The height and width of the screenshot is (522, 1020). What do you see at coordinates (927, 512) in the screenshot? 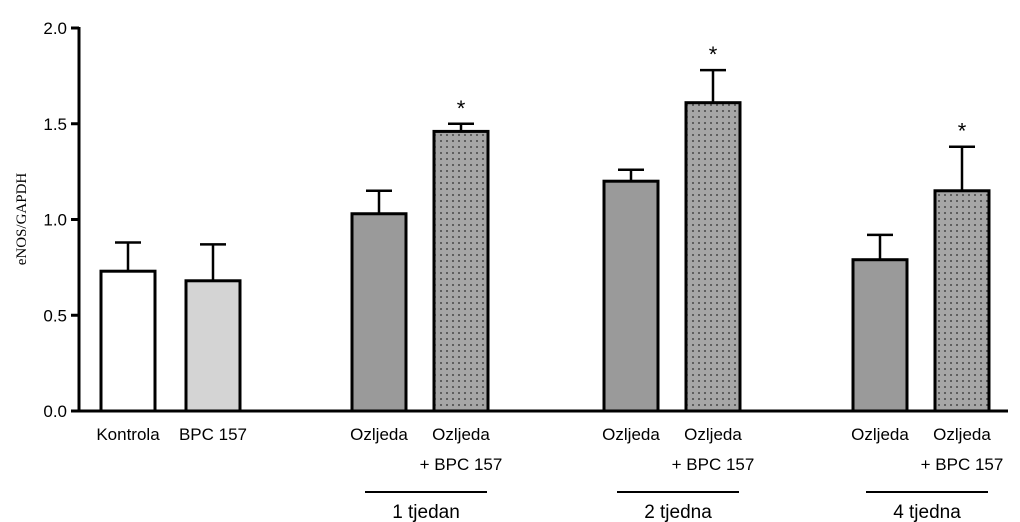
I see `group-label: 4 tjedna` at bounding box center [927, 512].